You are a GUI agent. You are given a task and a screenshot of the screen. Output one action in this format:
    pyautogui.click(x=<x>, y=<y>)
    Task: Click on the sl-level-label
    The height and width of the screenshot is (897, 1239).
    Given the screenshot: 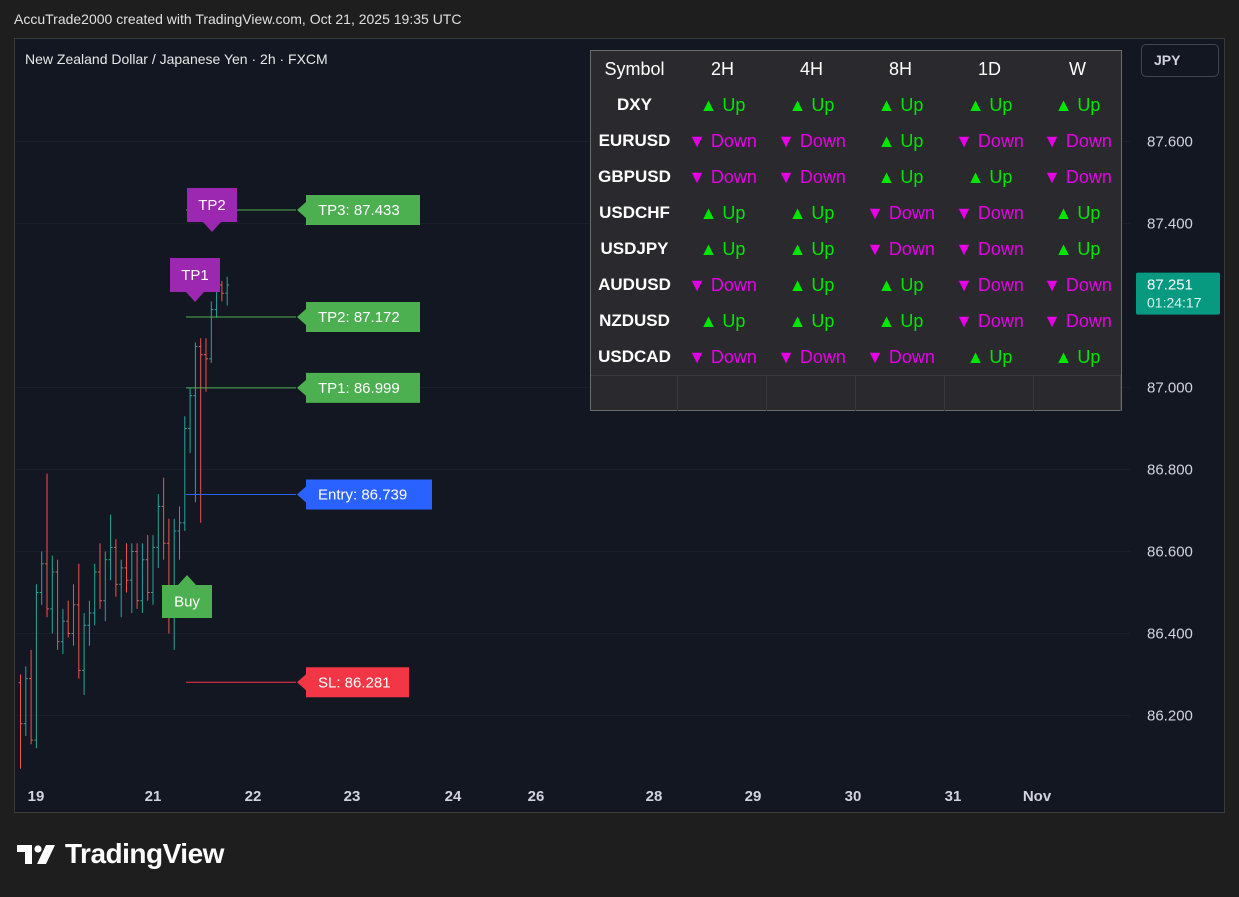 What is the action you would take?
    pyautogui.click(x=353, y=682)
    